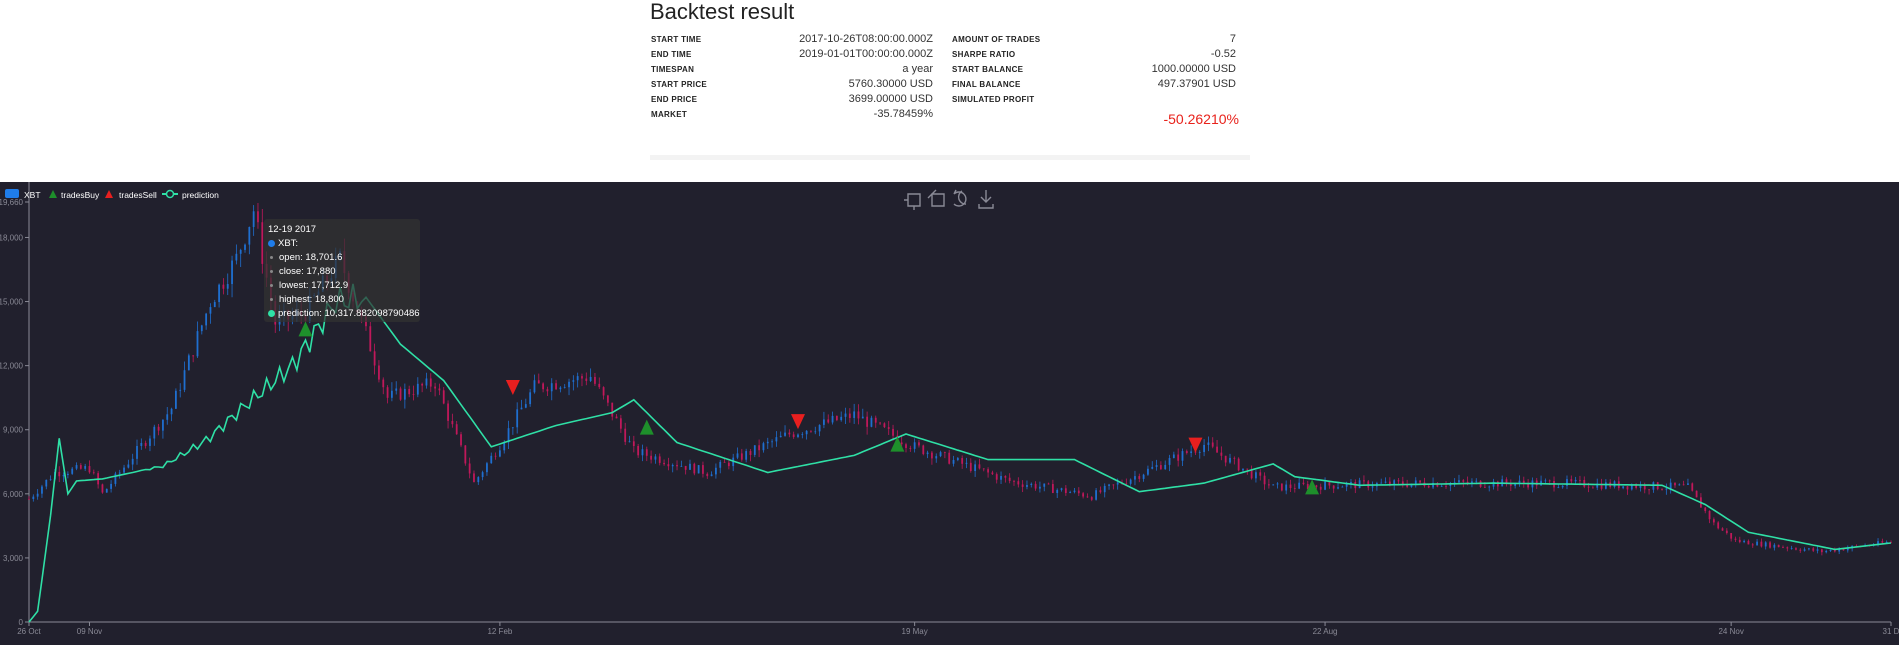 The width and height of the screenshot is (1899, 645). Describe the element at coordinates (12, 237) in the screenshot. I see `y-tick-label: 18,000` at that location.